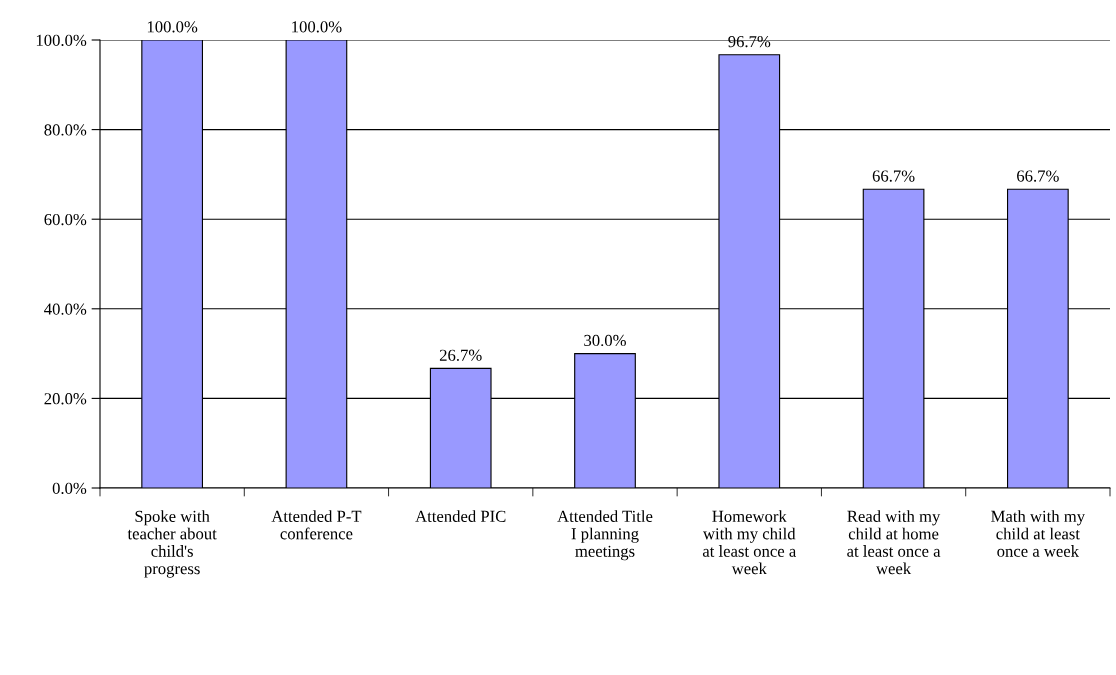 This screenshot has width=1116, height=675. I want to click on y-tick-label: 80.0%, so click(65, 130).